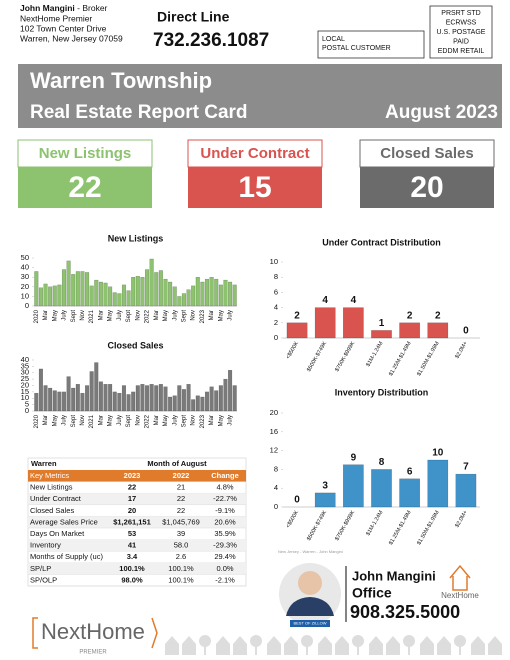 The width and height of the screenshot is (510, 660). What do you see at coordinates (224, 487) in the screenshot?
I see `table-cell: 4.8%` at bounding box center [224, 487].